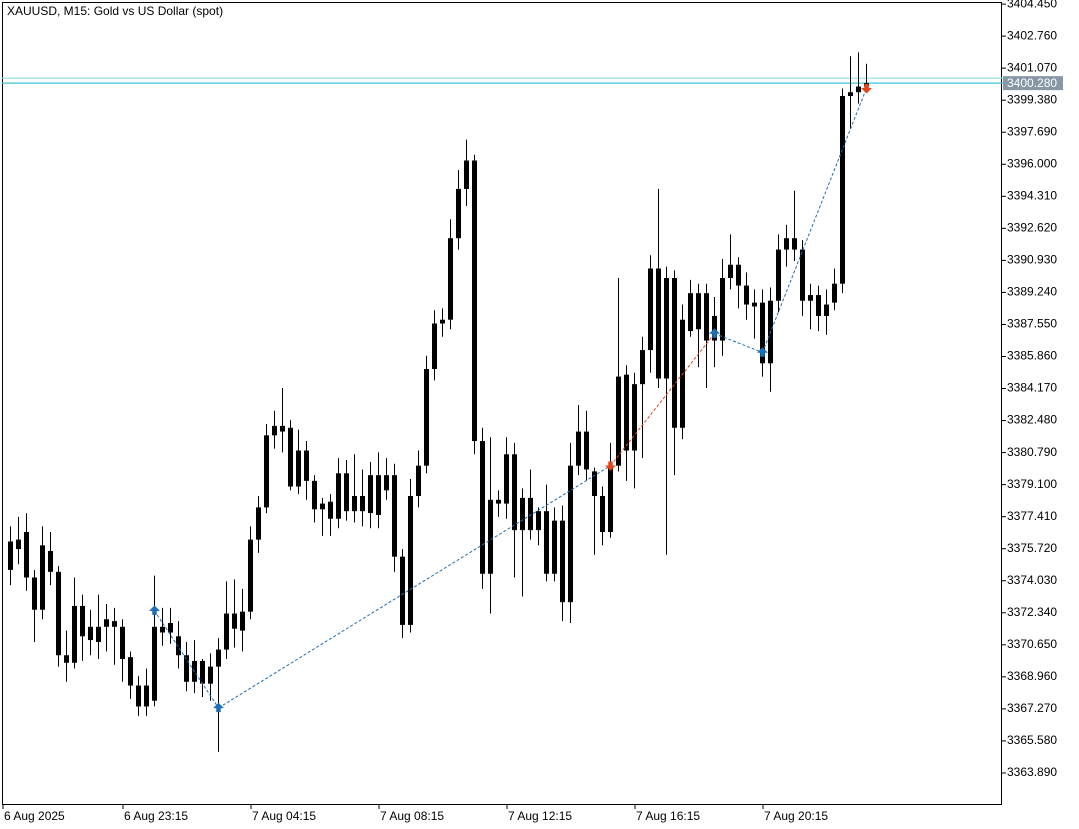 This screenshot has height=829, width=1079. Describe the element at coordinates (1032, 99) in the screenshot. I see `y-tick-label: 3399.380` at that location.